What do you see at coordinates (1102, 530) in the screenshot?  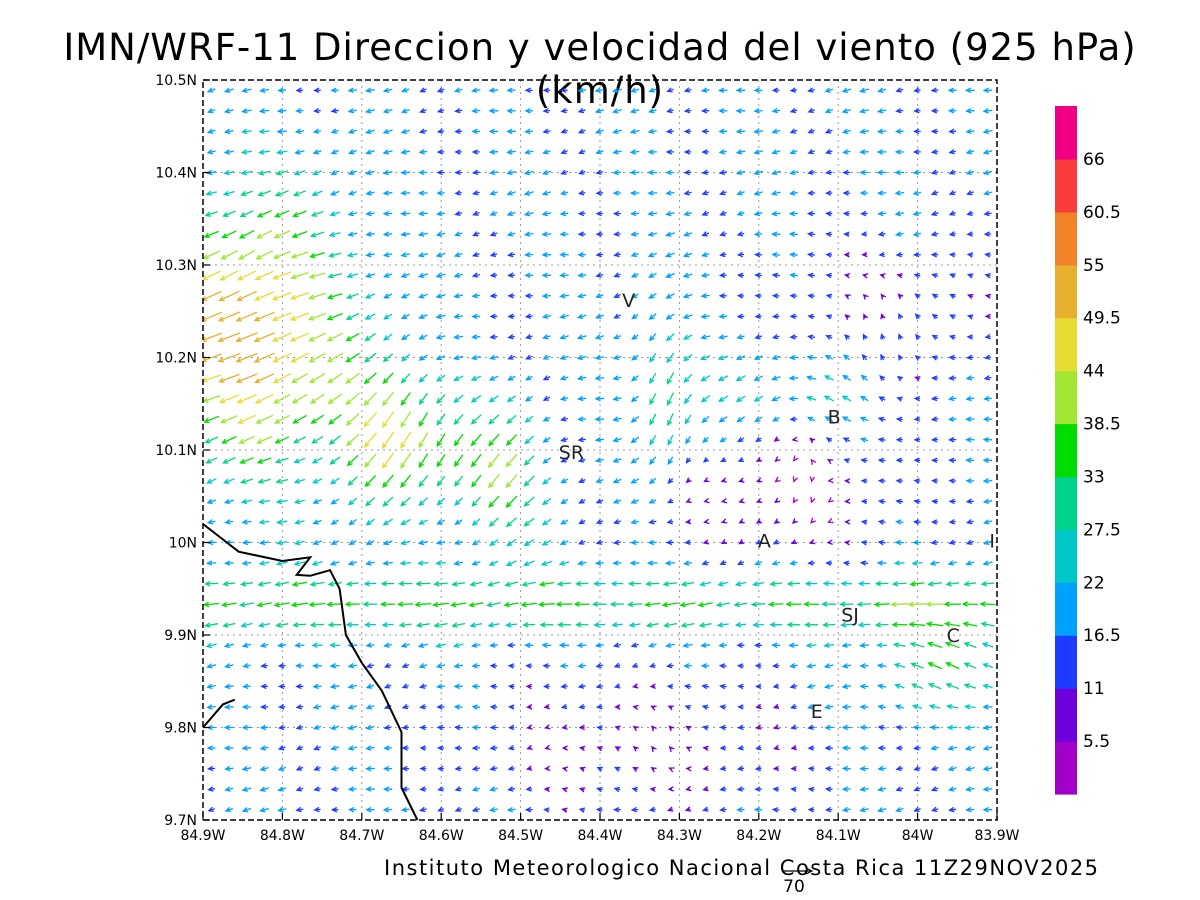 I see `colorbar-label: 27.5` at bounding box center [1102, 530].